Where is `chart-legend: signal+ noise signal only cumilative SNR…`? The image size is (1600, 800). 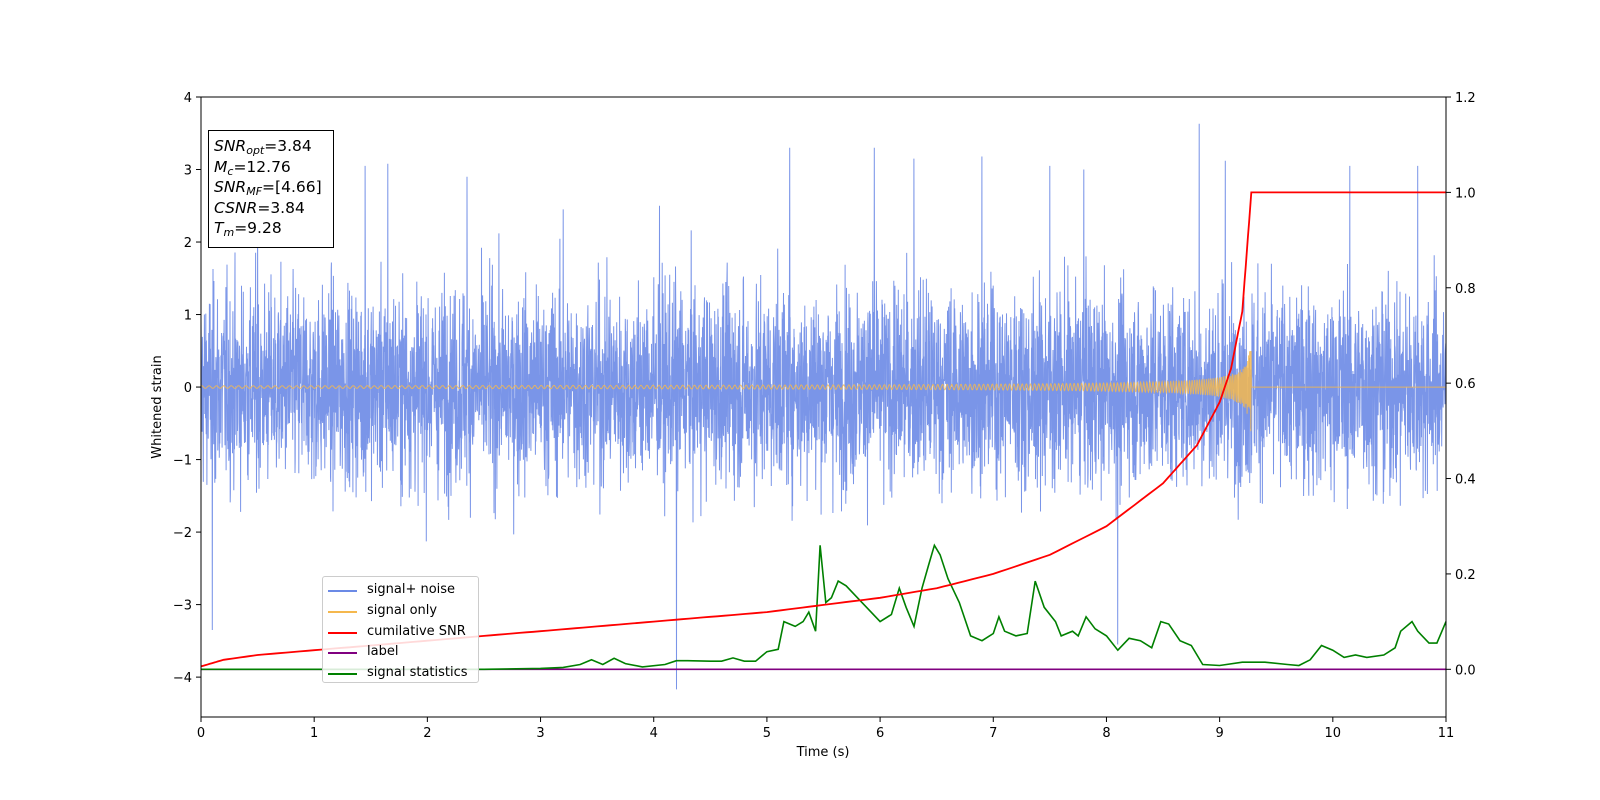
chart-legend: signal+ noise signal only cumilative SNR… is located at coordinates (400, 629).